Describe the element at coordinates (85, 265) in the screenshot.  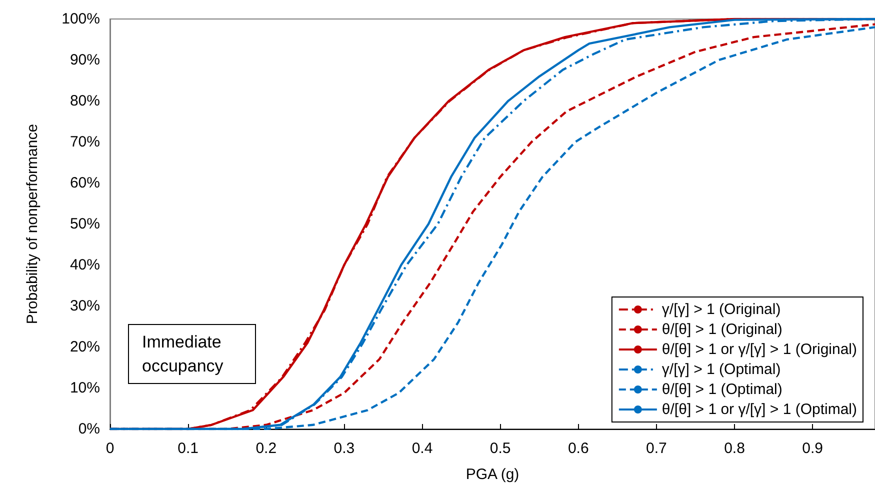
I see `y-tick-label: 40%` at that location.